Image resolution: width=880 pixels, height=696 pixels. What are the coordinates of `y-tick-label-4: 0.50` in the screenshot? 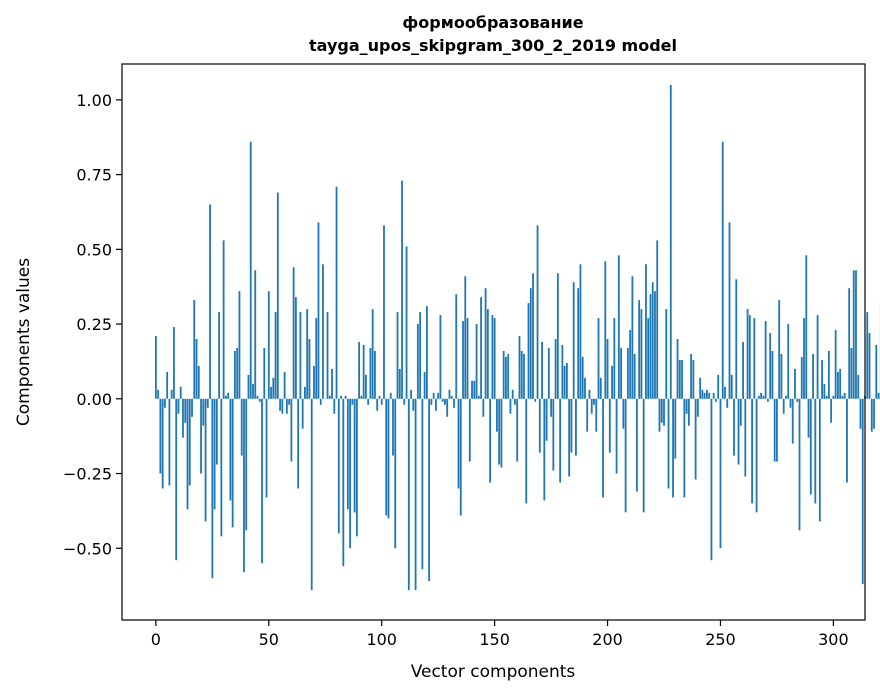 It's located at (94, 249).